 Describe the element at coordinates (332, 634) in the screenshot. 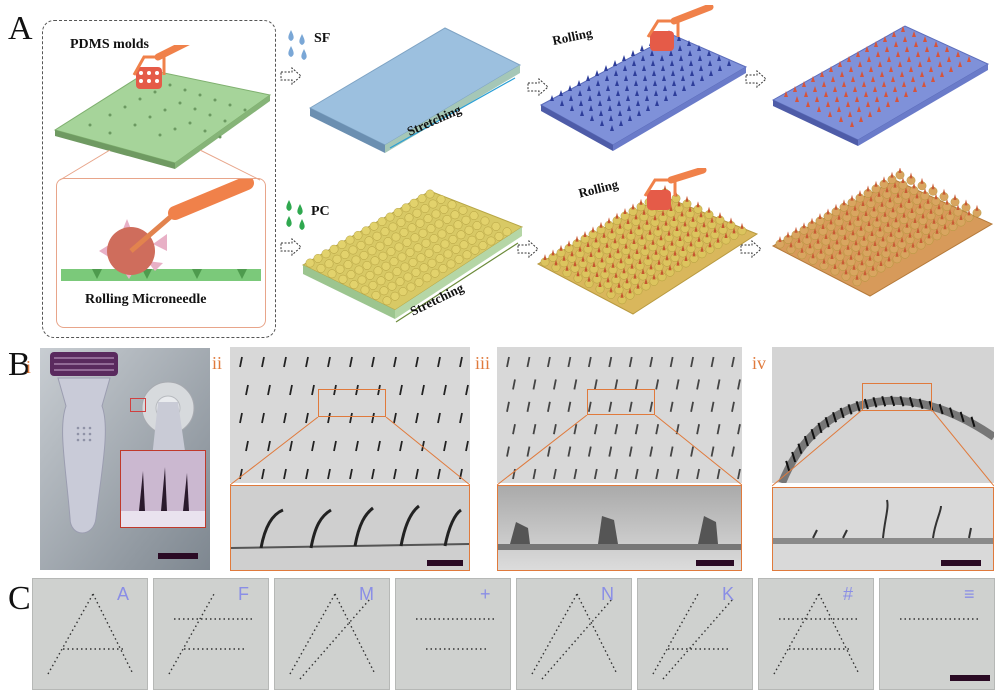

I see `pattern-tile: M` at that location.